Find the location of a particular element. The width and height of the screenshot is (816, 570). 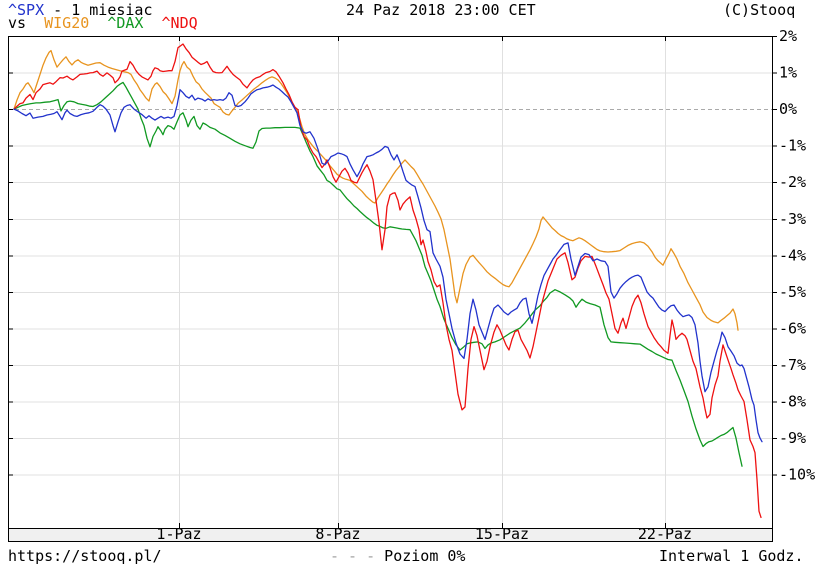

y-tick--6: -6% is located at coordinates (792, 328).